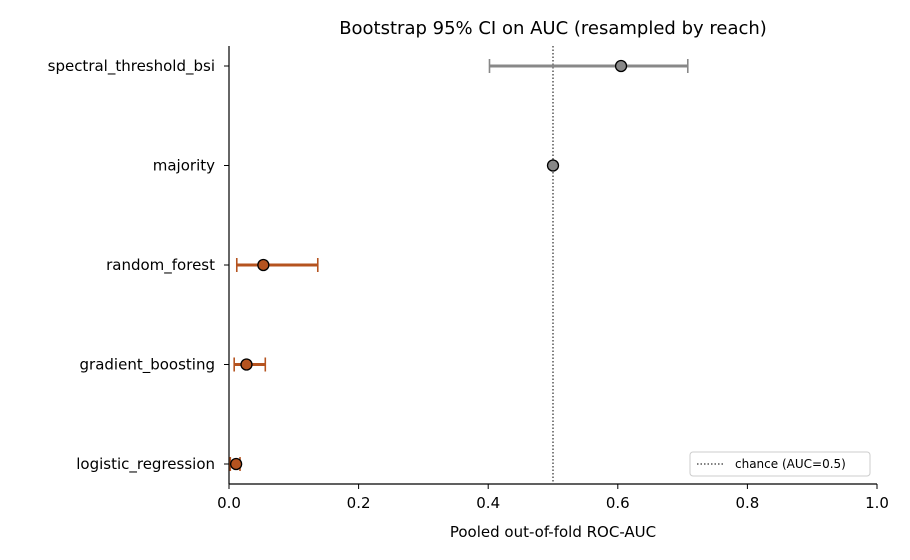 This screenshot has height=560, width=910. Describe the element at coordinates (488, 503) in the screenshot. I see `x-tick-label: 0.4` at that location.